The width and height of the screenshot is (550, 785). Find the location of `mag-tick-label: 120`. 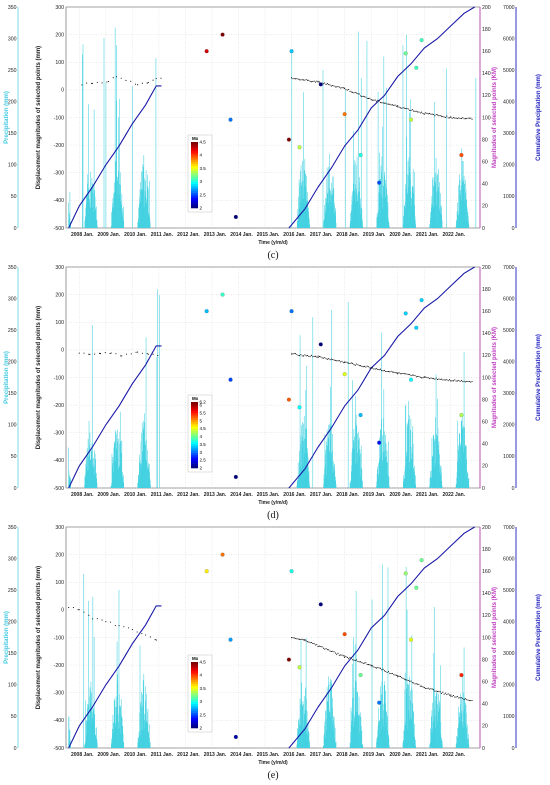

mag-tick-label: 120 is located at coordinates (486, 616).